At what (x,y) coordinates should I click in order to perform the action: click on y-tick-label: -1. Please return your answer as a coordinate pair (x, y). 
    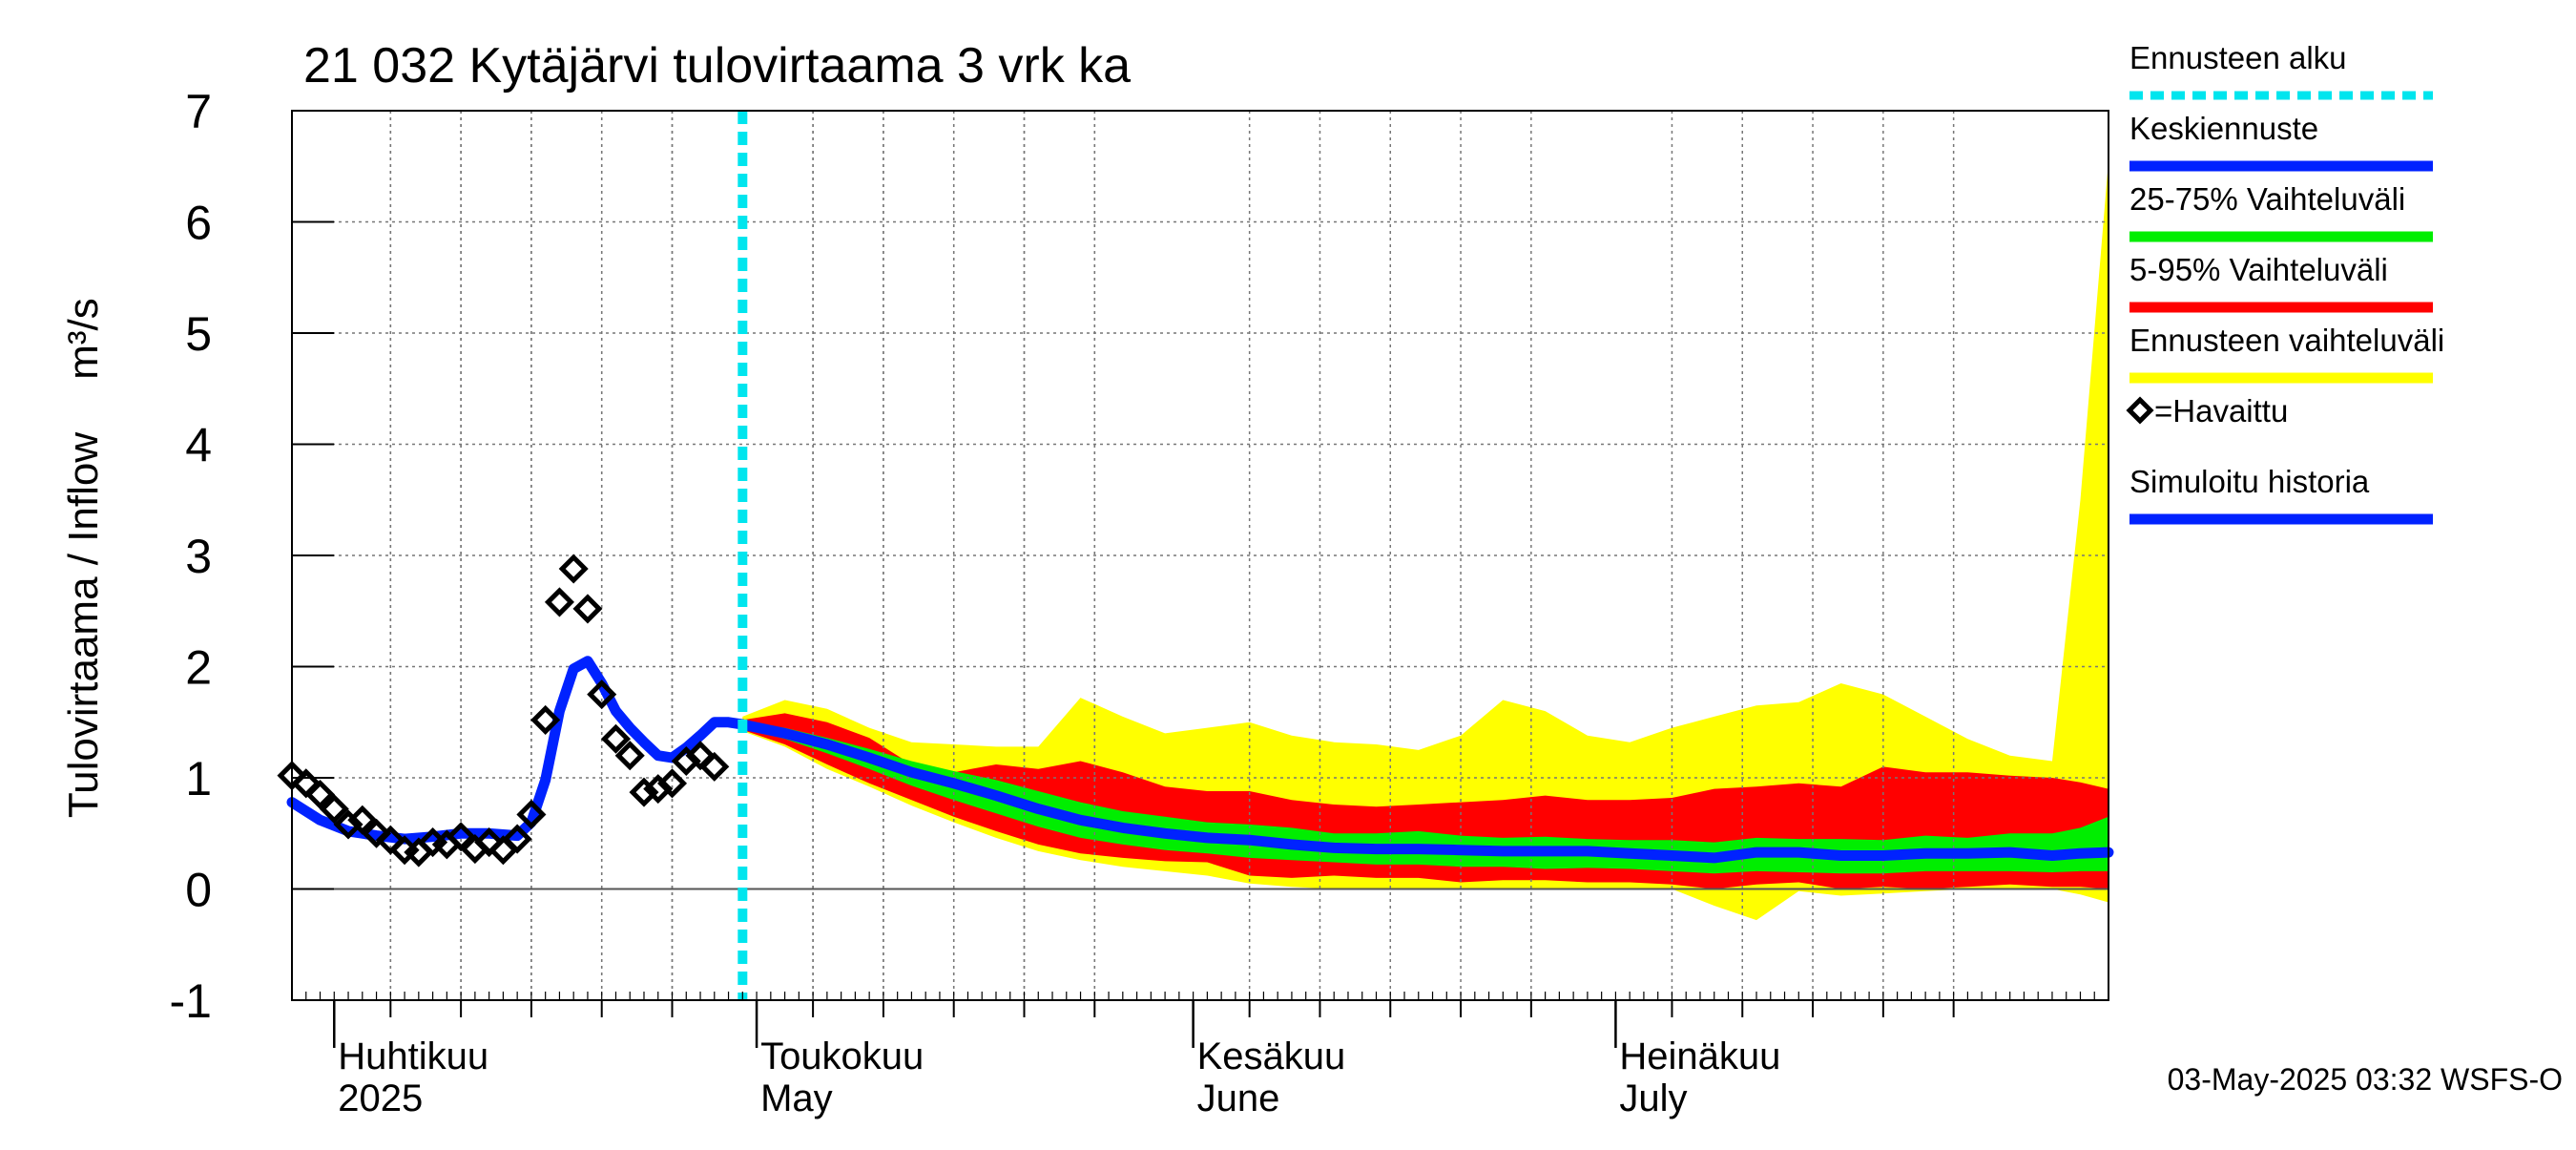
    Looking at the image, I should click on (191, 1001).